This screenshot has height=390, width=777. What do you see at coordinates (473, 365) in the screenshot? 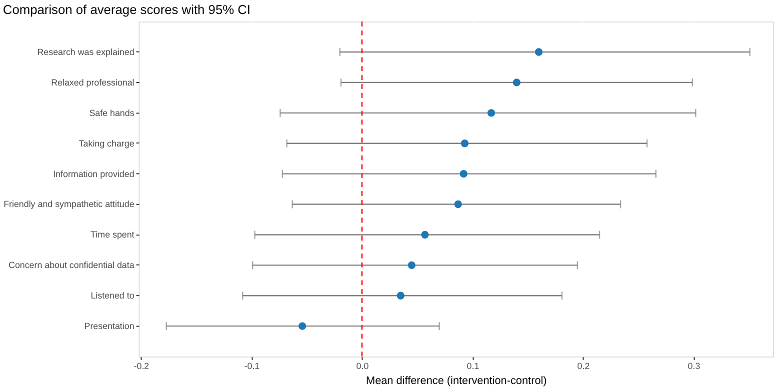
I see `x-tick-label: 0.1` at bounding box center [473, 365].